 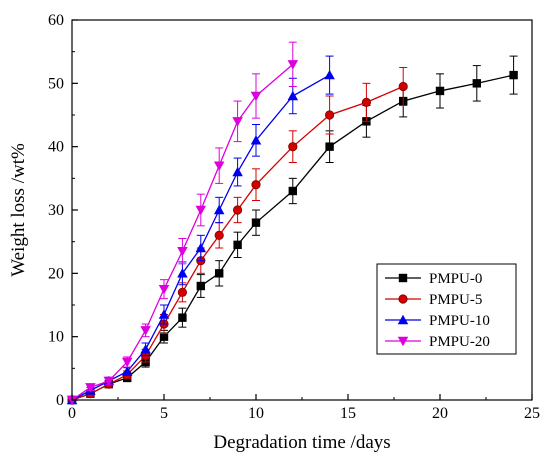 What do you see at coordinates (459, 321) in the screenshot?
I see `legend-label: PMPU-10` at bounding box center [459, 321].